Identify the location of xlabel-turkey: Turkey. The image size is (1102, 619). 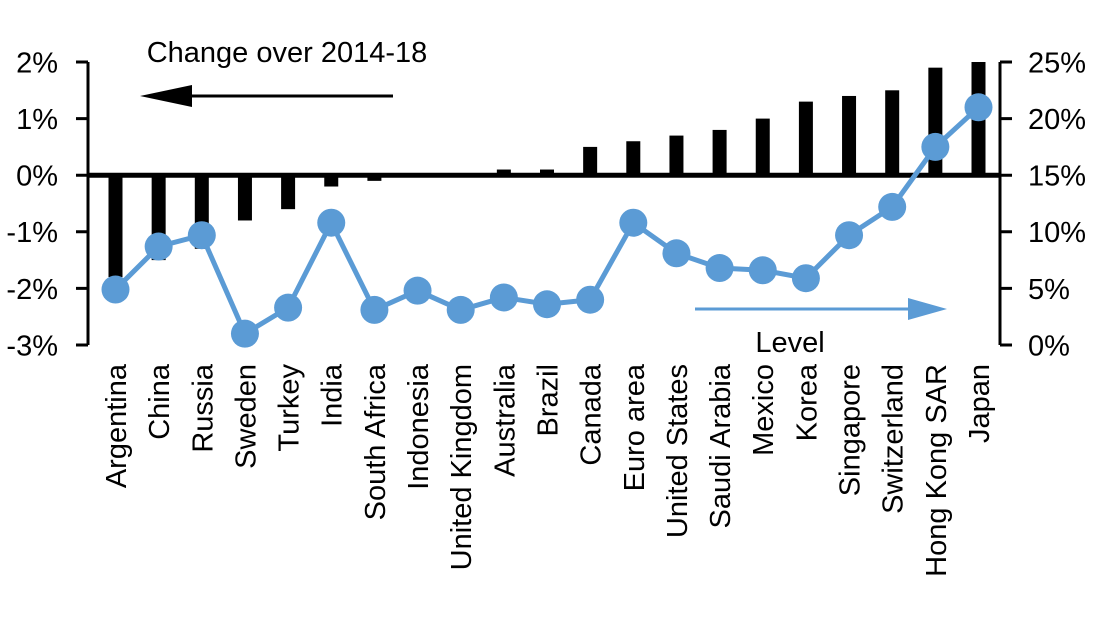
(290, 408).